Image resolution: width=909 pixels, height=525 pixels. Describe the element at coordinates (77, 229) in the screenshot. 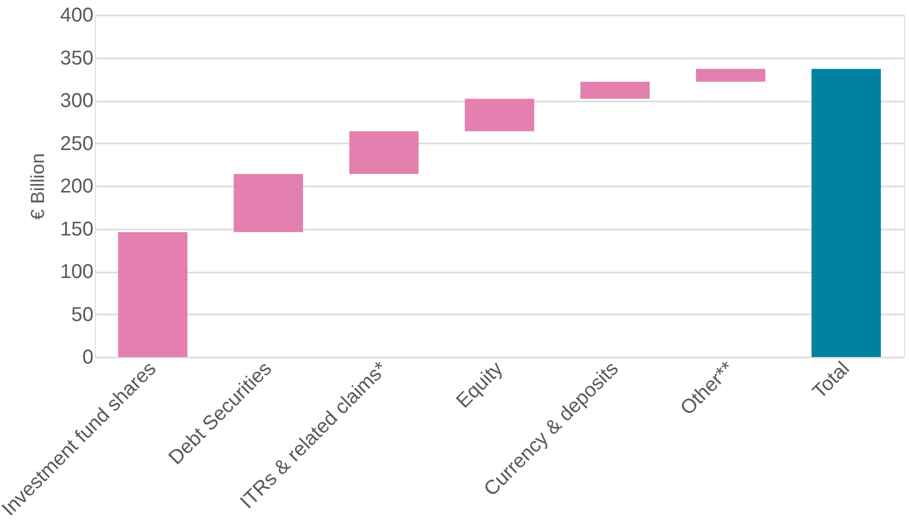

I see `y-tick-label: 150` at that location.